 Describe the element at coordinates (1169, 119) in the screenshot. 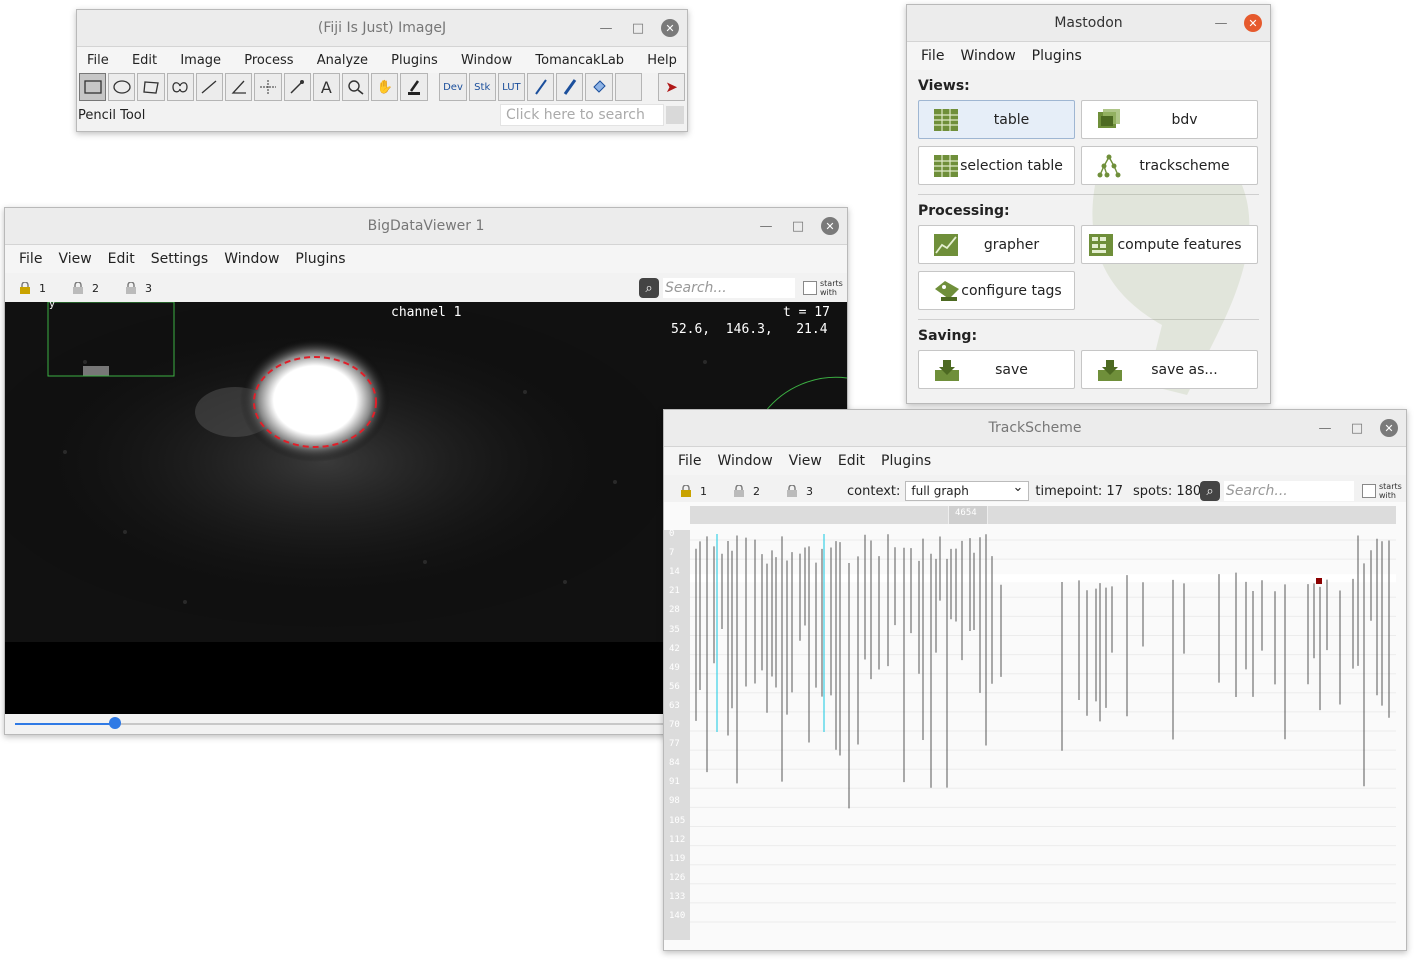

I see `bdv-button: bdv` at that location.